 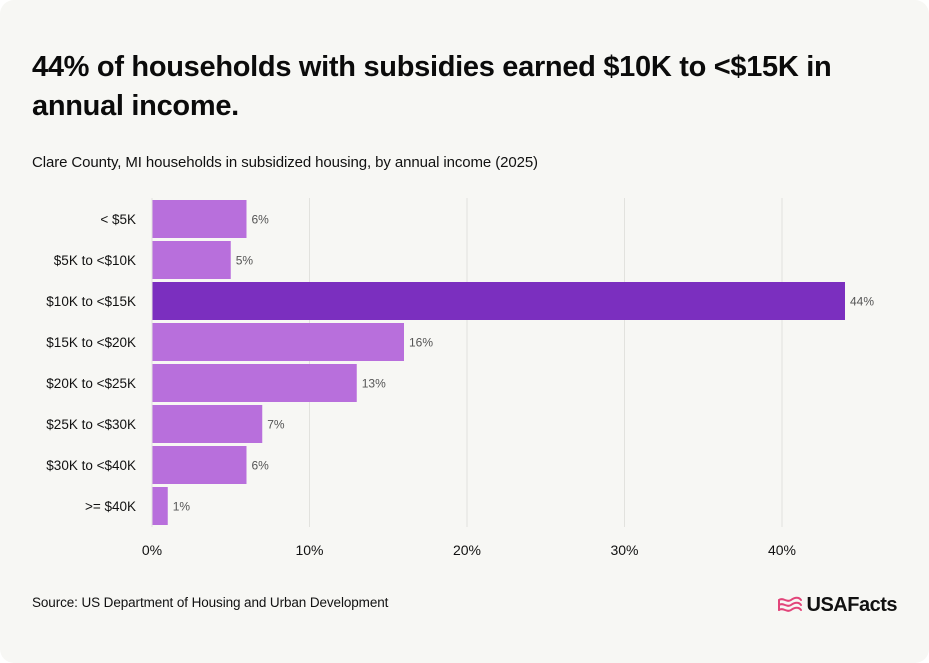 I want to click on value-label: 44%, so click(x=862, y=302).